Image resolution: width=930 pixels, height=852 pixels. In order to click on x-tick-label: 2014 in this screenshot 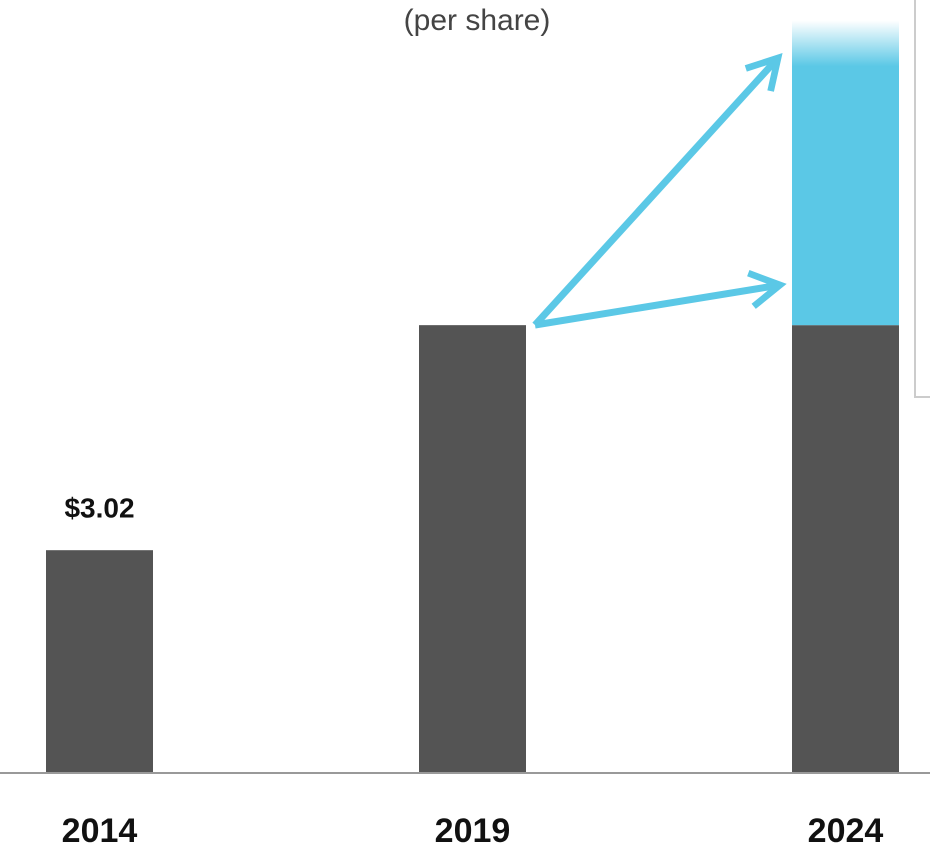, I will do `click(100, 831)`.